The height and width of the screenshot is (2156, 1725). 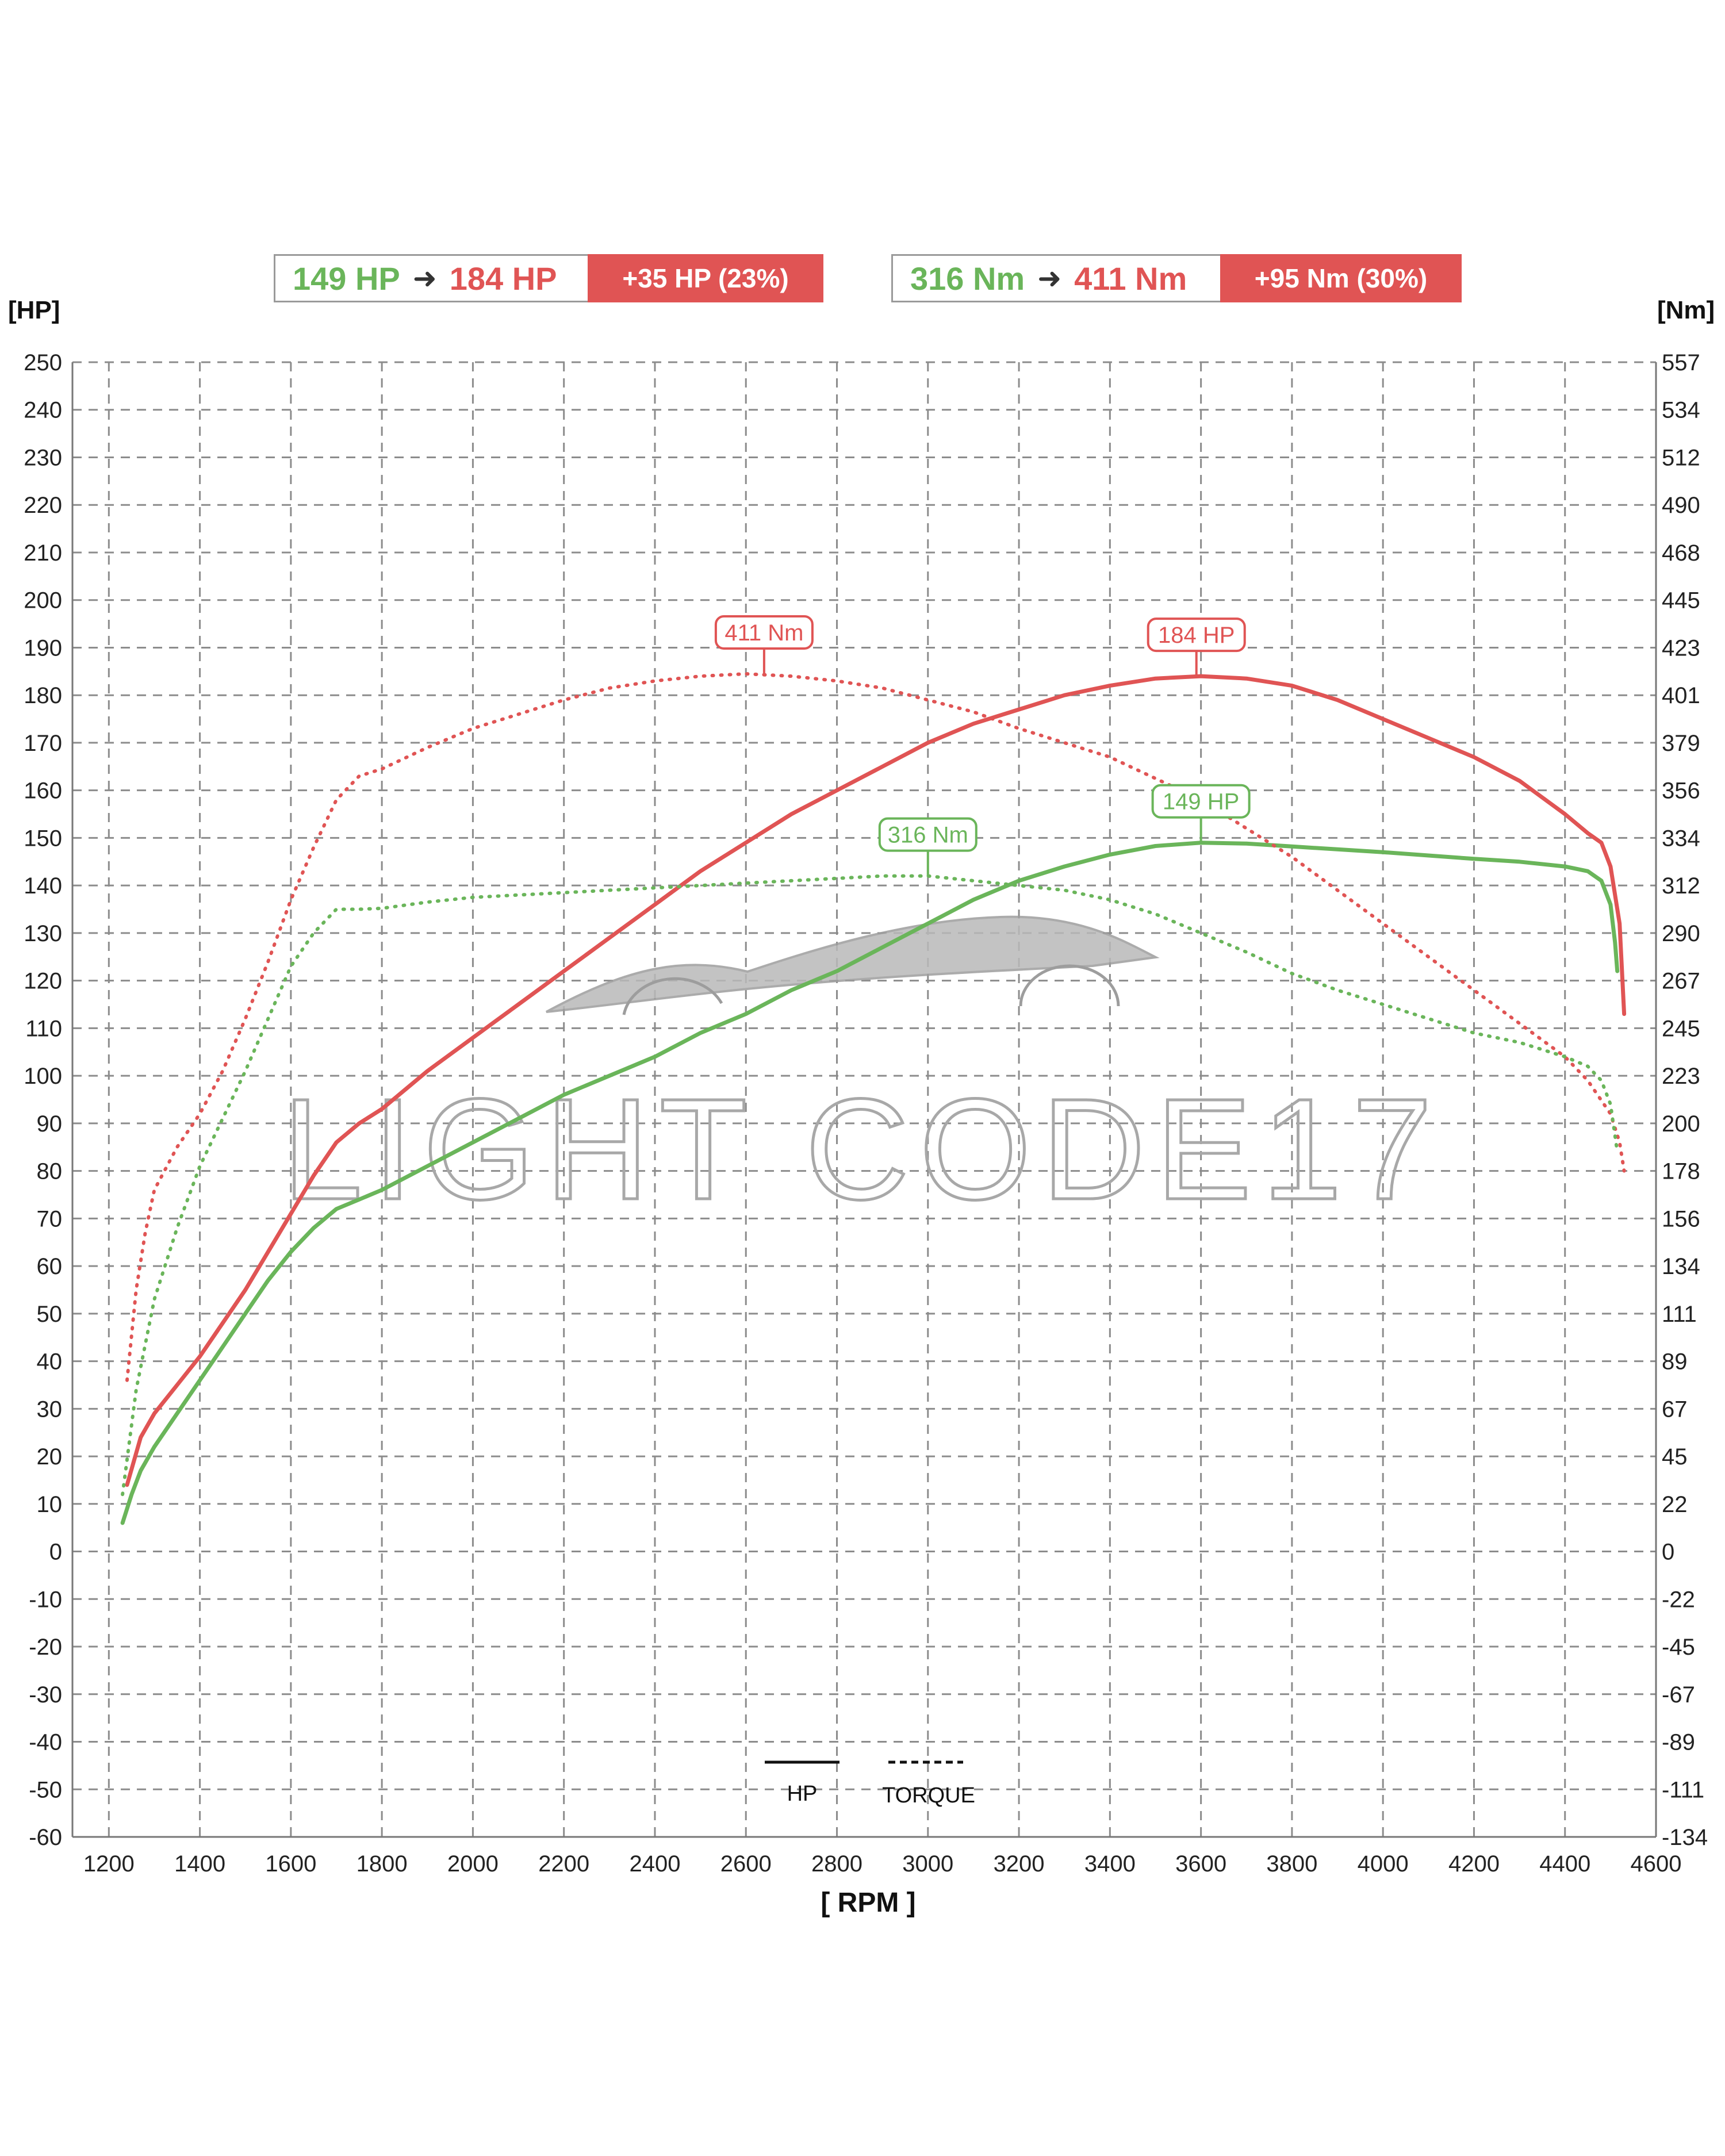 I want to click on x-tick-label: 1800, so click(x=382, y=1864).